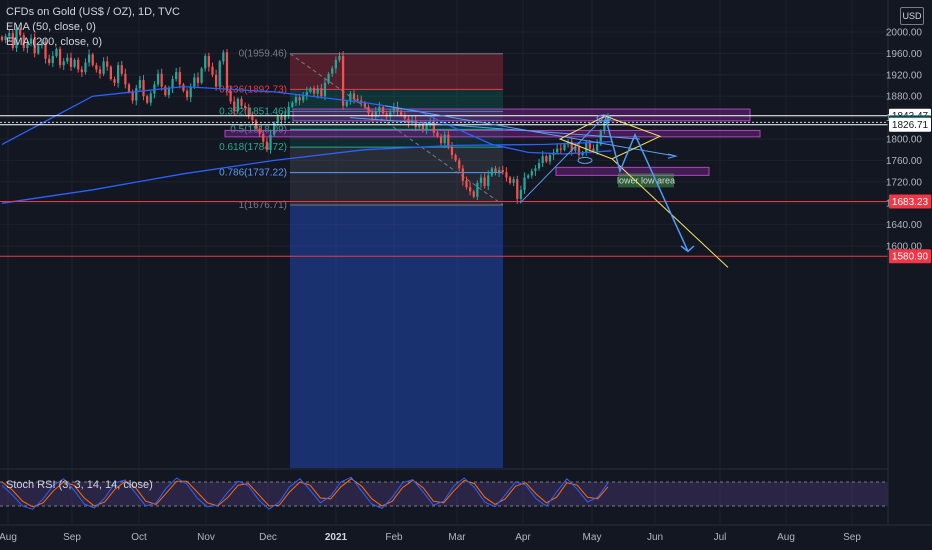 This screenshot has height=550, width=932. Describe the element at coordinates (93, 12) in the screenshot. I see `symbol-legend: CFDs on Gold (US$ / OZ), 1D, TVC` at that location.